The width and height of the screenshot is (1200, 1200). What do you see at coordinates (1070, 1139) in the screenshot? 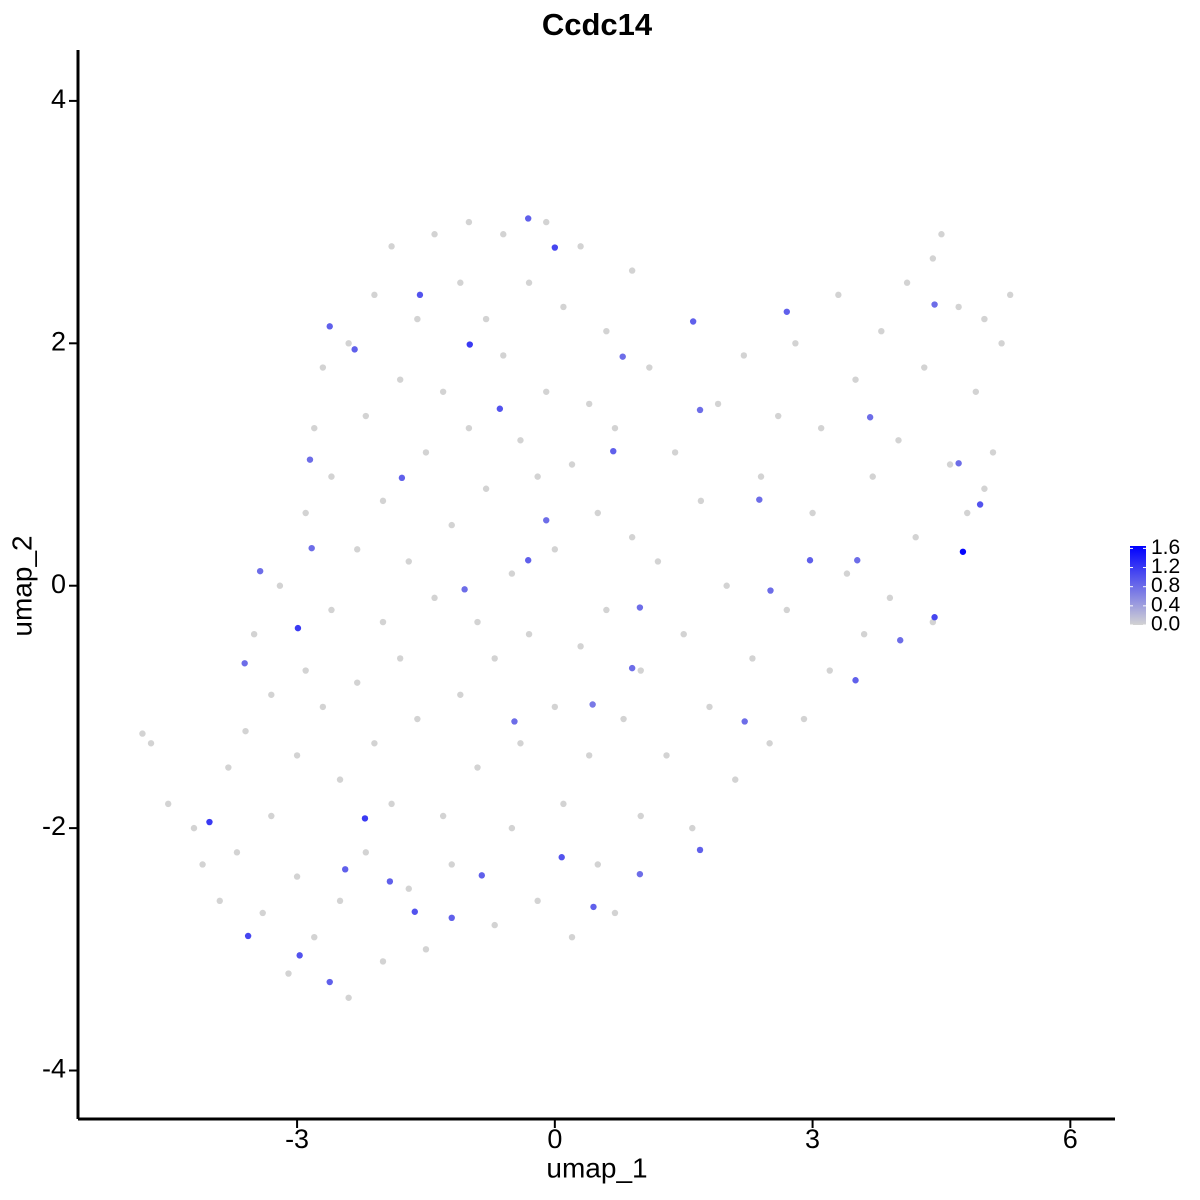
I see `x-tick-label: 6` at bounding box center [1070, 1139].